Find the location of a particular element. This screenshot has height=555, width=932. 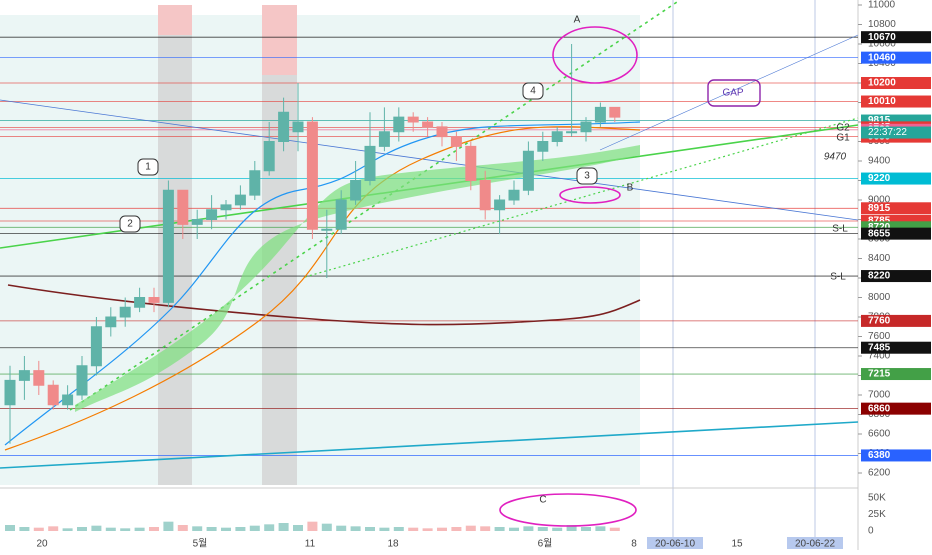

price-tag-label: 10460 is located at coordinates (882, 57).